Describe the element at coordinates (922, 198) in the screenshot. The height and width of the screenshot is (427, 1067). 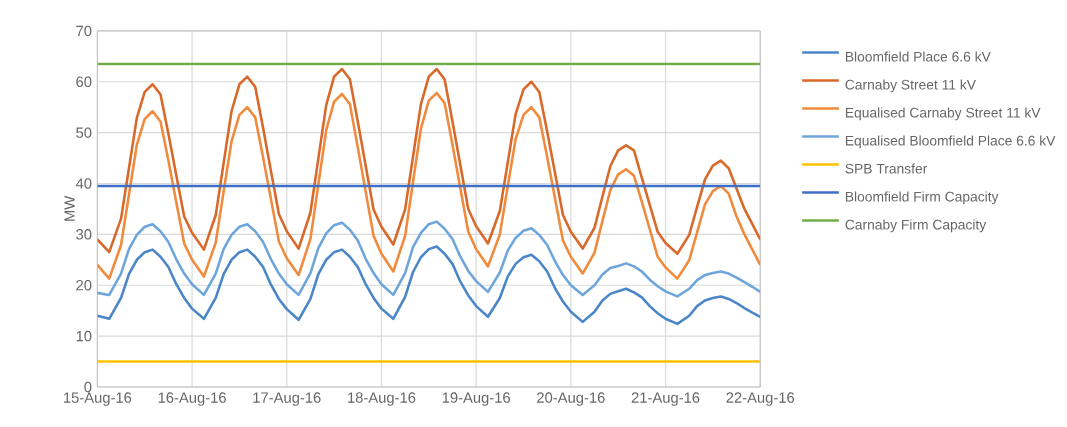
I see `legend-label: Bloomfield Firm Capacity` at that location.